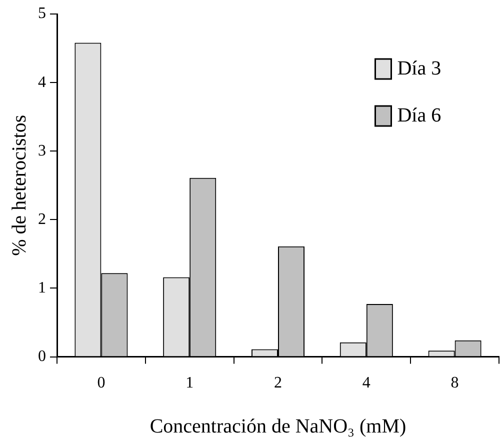  I want to click on x-tick-label: 0, so click(101, 383).